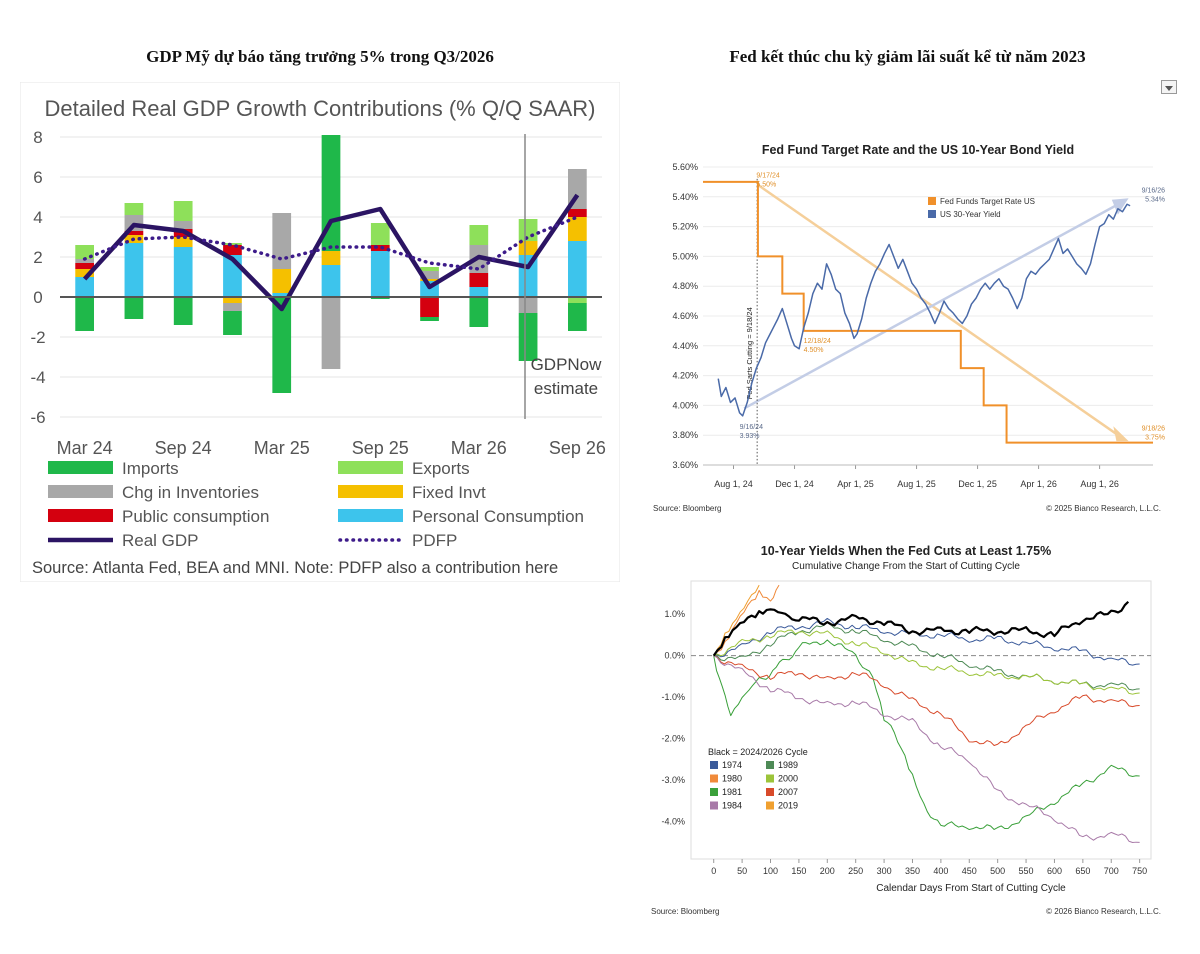  What do you see at coordinates (1103, 508) in the screenshot?
I see `fed-copyright: © 2025 Bianco Research, L.L.C.` at bounding box center [1103, 508].